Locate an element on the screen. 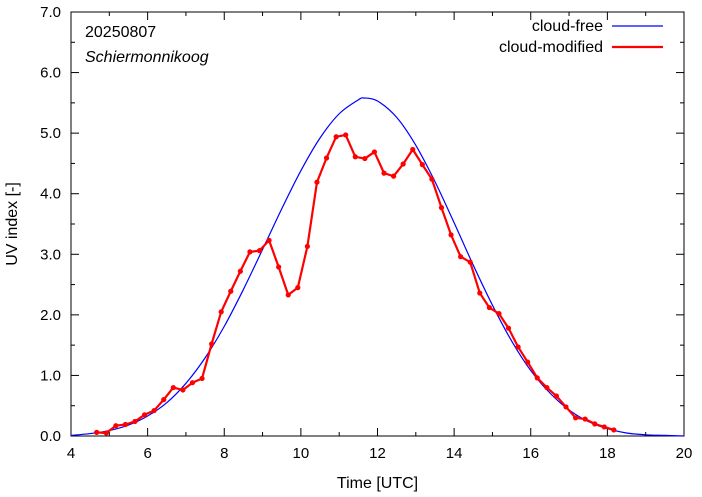 The width and height of the screenshot is (702, 497). x-tick-label: 20 is located at coordinates (684, 453).